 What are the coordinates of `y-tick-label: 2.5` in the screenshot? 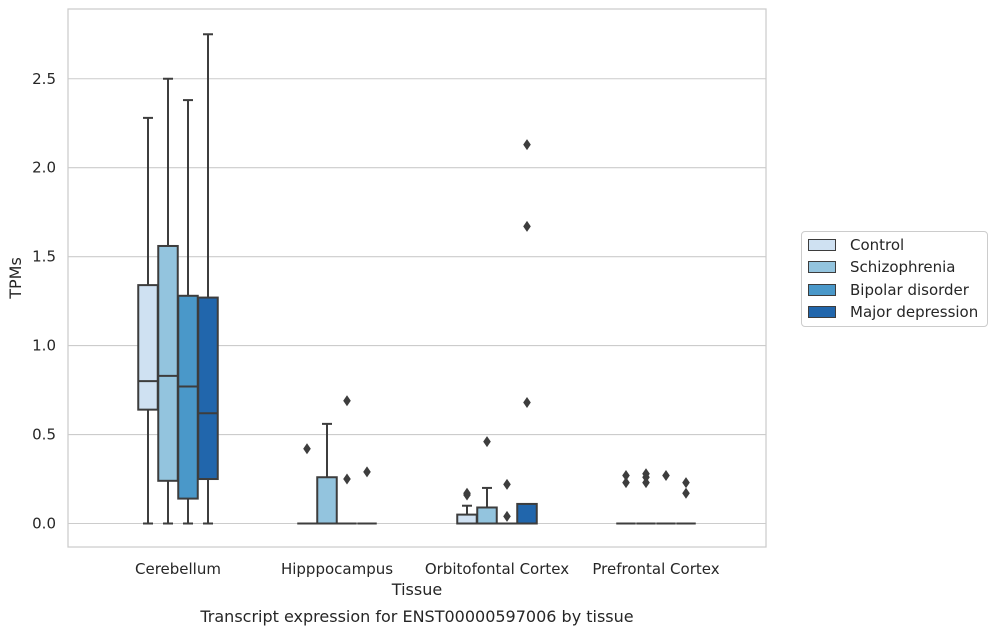 It's located at (44, 79).